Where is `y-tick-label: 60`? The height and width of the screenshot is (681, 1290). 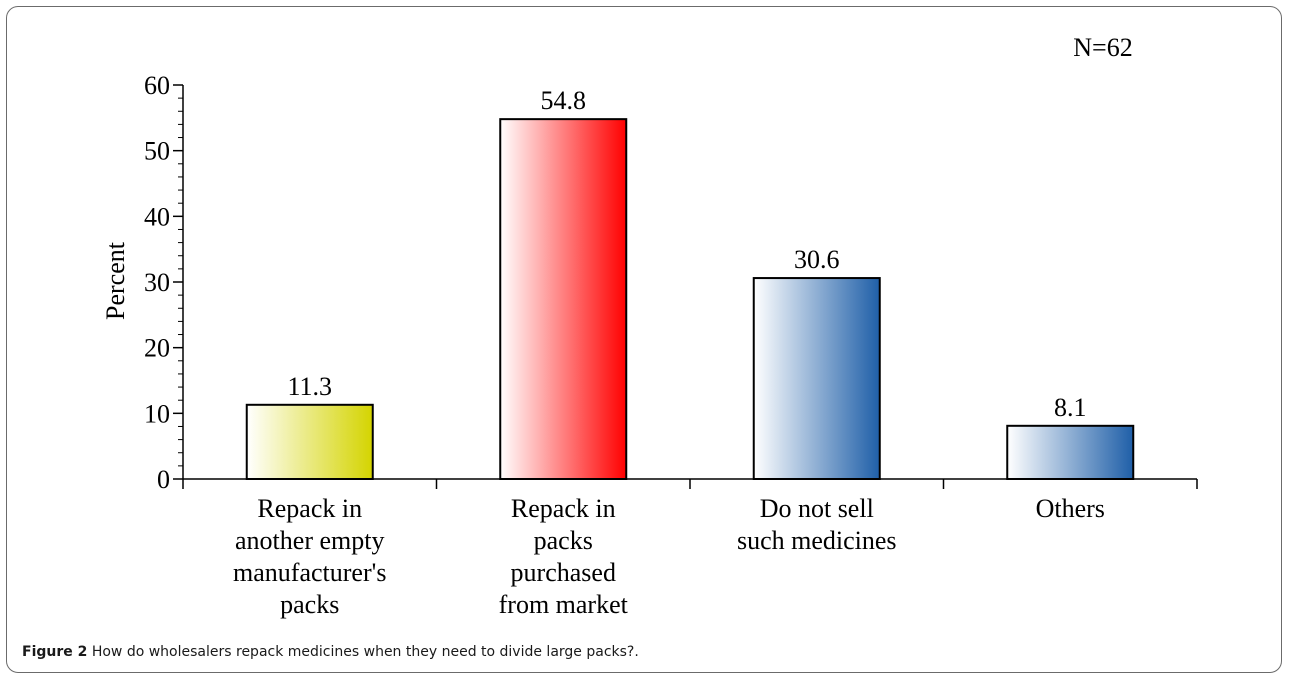 y-tick-label: 60 is located at coordinates (157, 85).